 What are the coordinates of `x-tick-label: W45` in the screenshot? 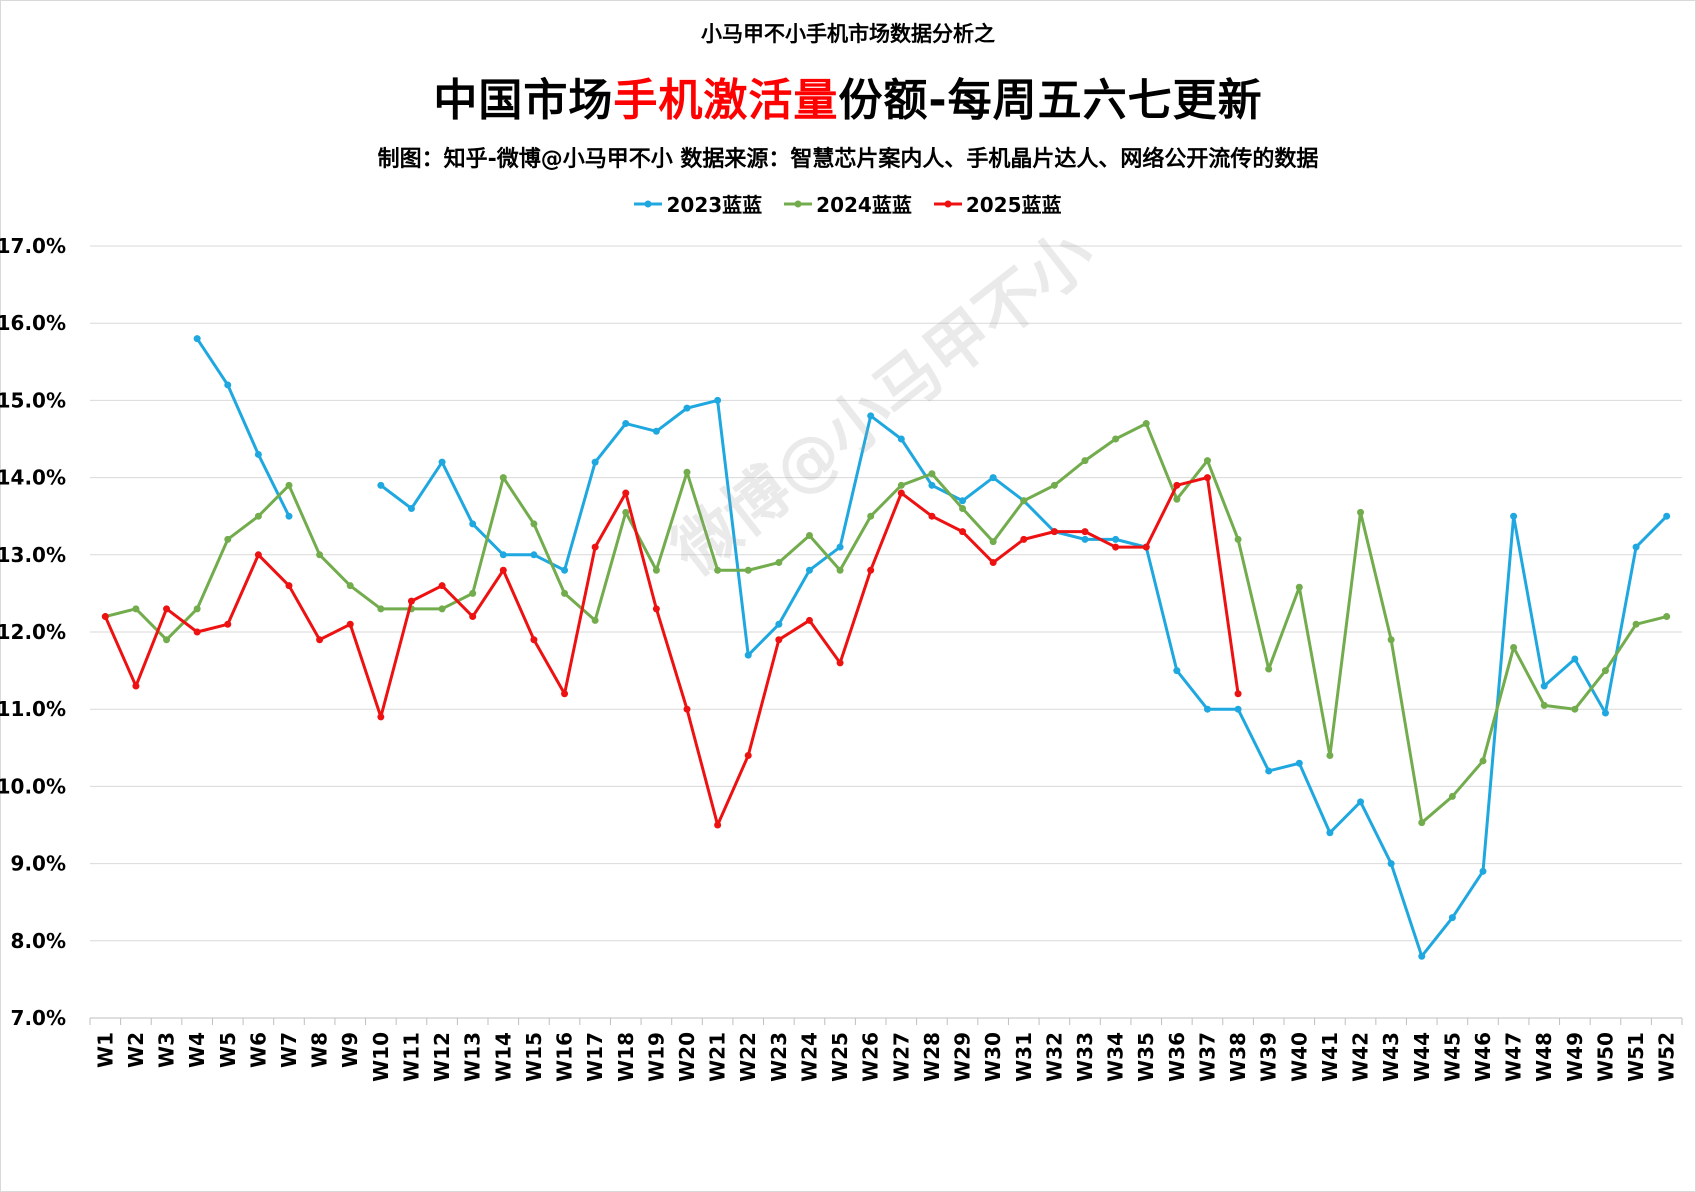 It's located at (1452, 1057).